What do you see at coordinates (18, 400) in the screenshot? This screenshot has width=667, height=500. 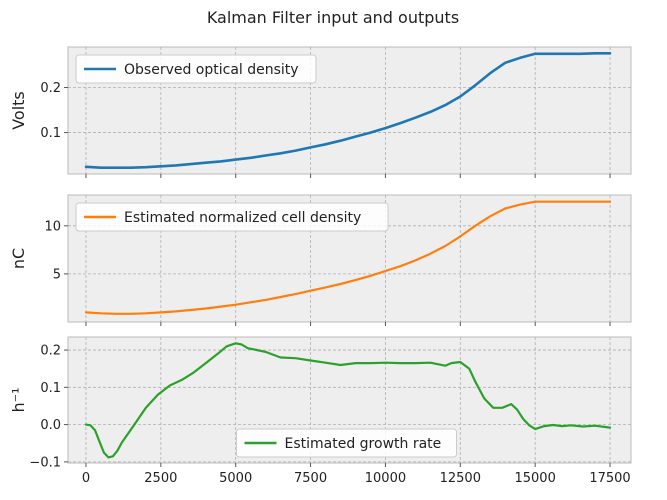 I see `y-axis-label: h⁻¹` at bounding box center [18, 400].